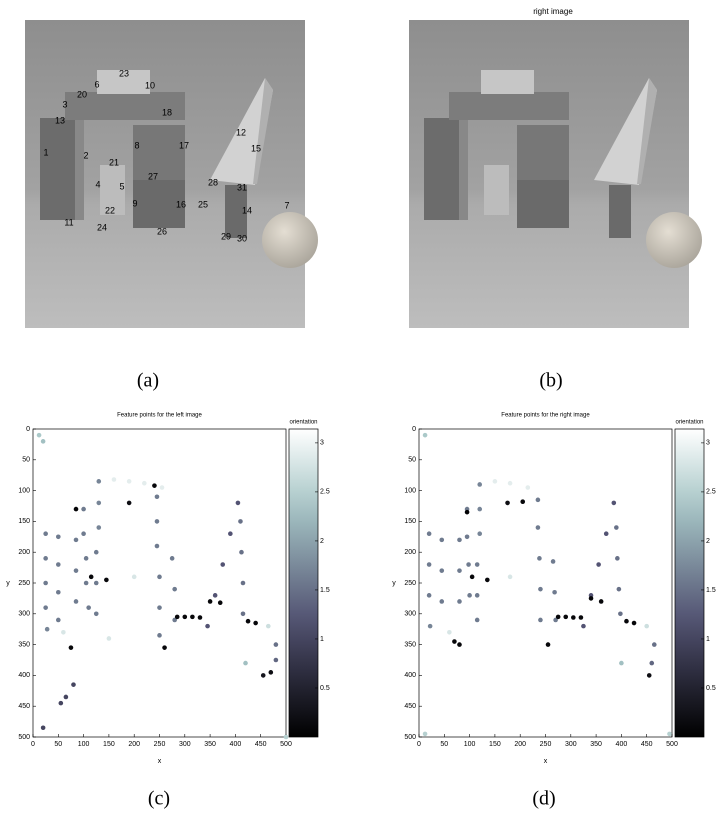 The width and height of the screenshot is (719, 822). I want to click on x-tick-label: 150, so click(495, 744).